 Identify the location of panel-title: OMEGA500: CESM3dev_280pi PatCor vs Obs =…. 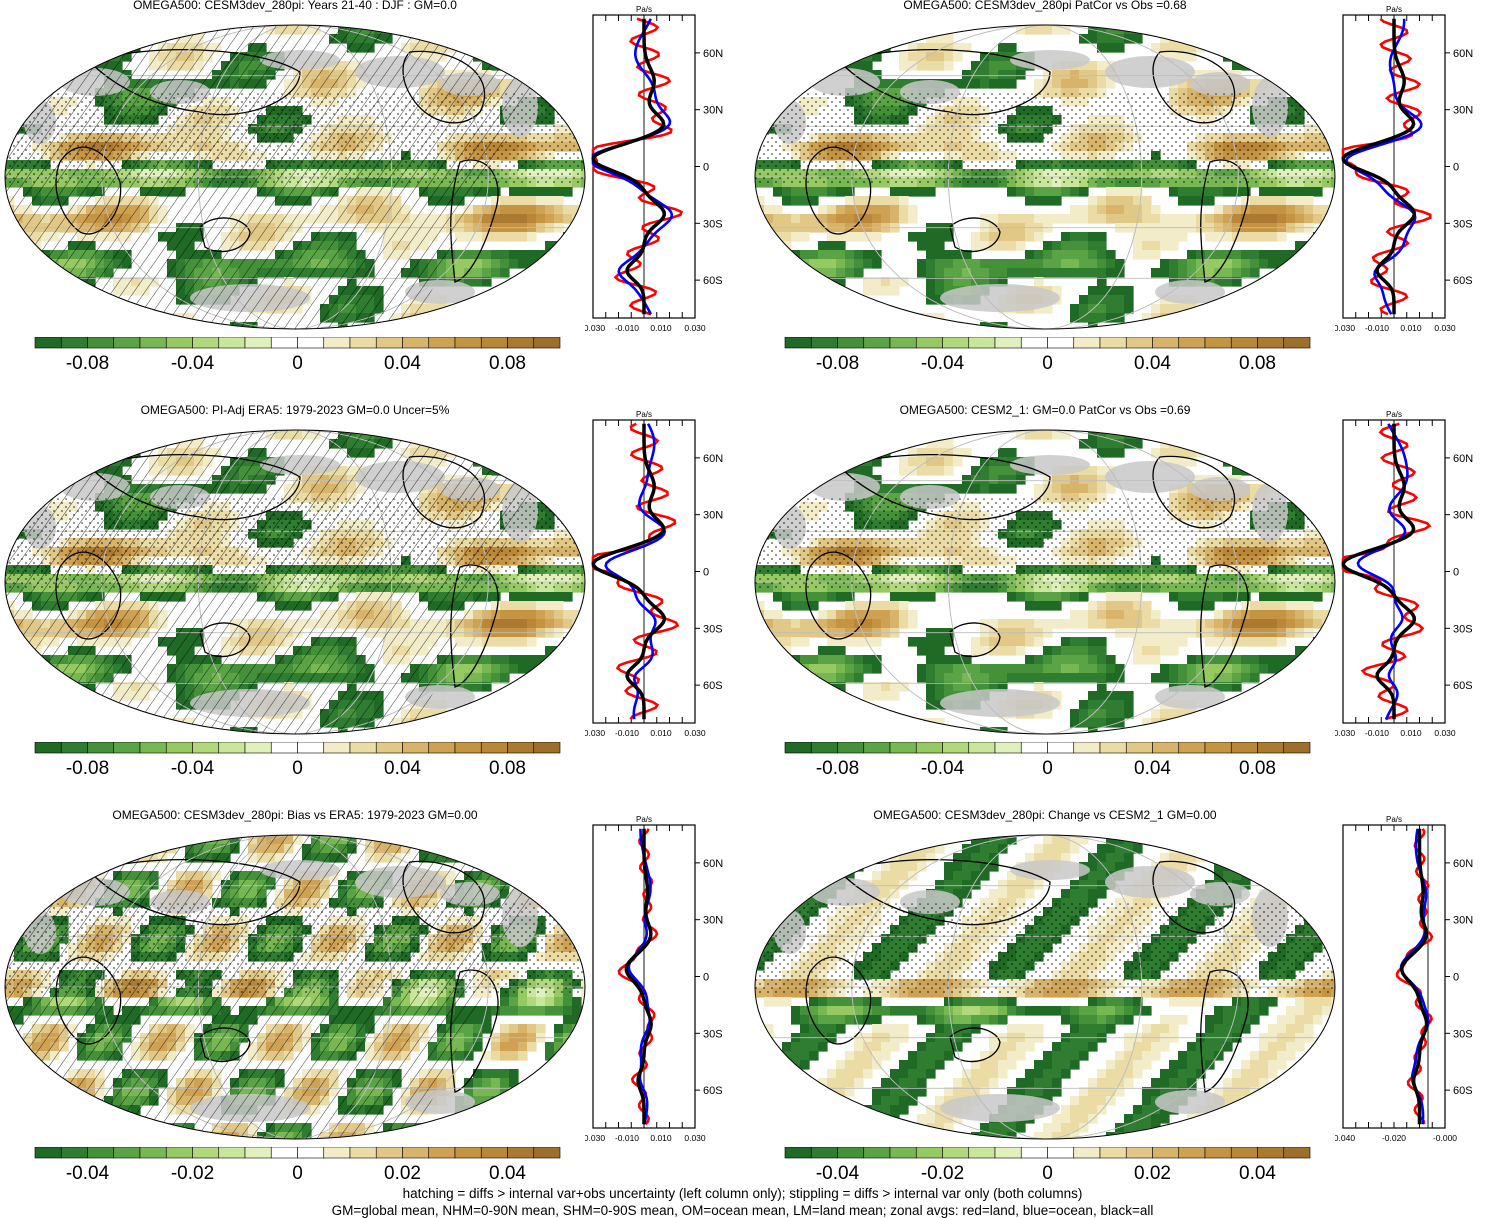
(1045, 6).